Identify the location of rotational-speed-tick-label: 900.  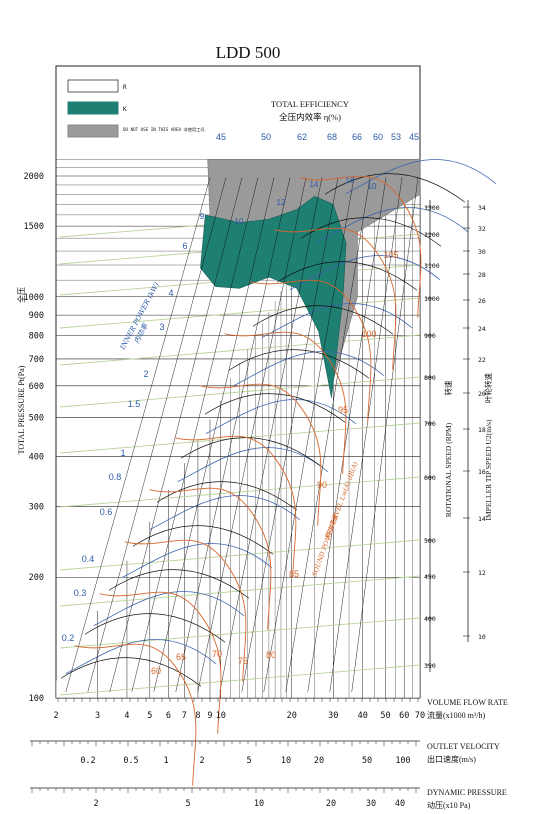
(430, 336).